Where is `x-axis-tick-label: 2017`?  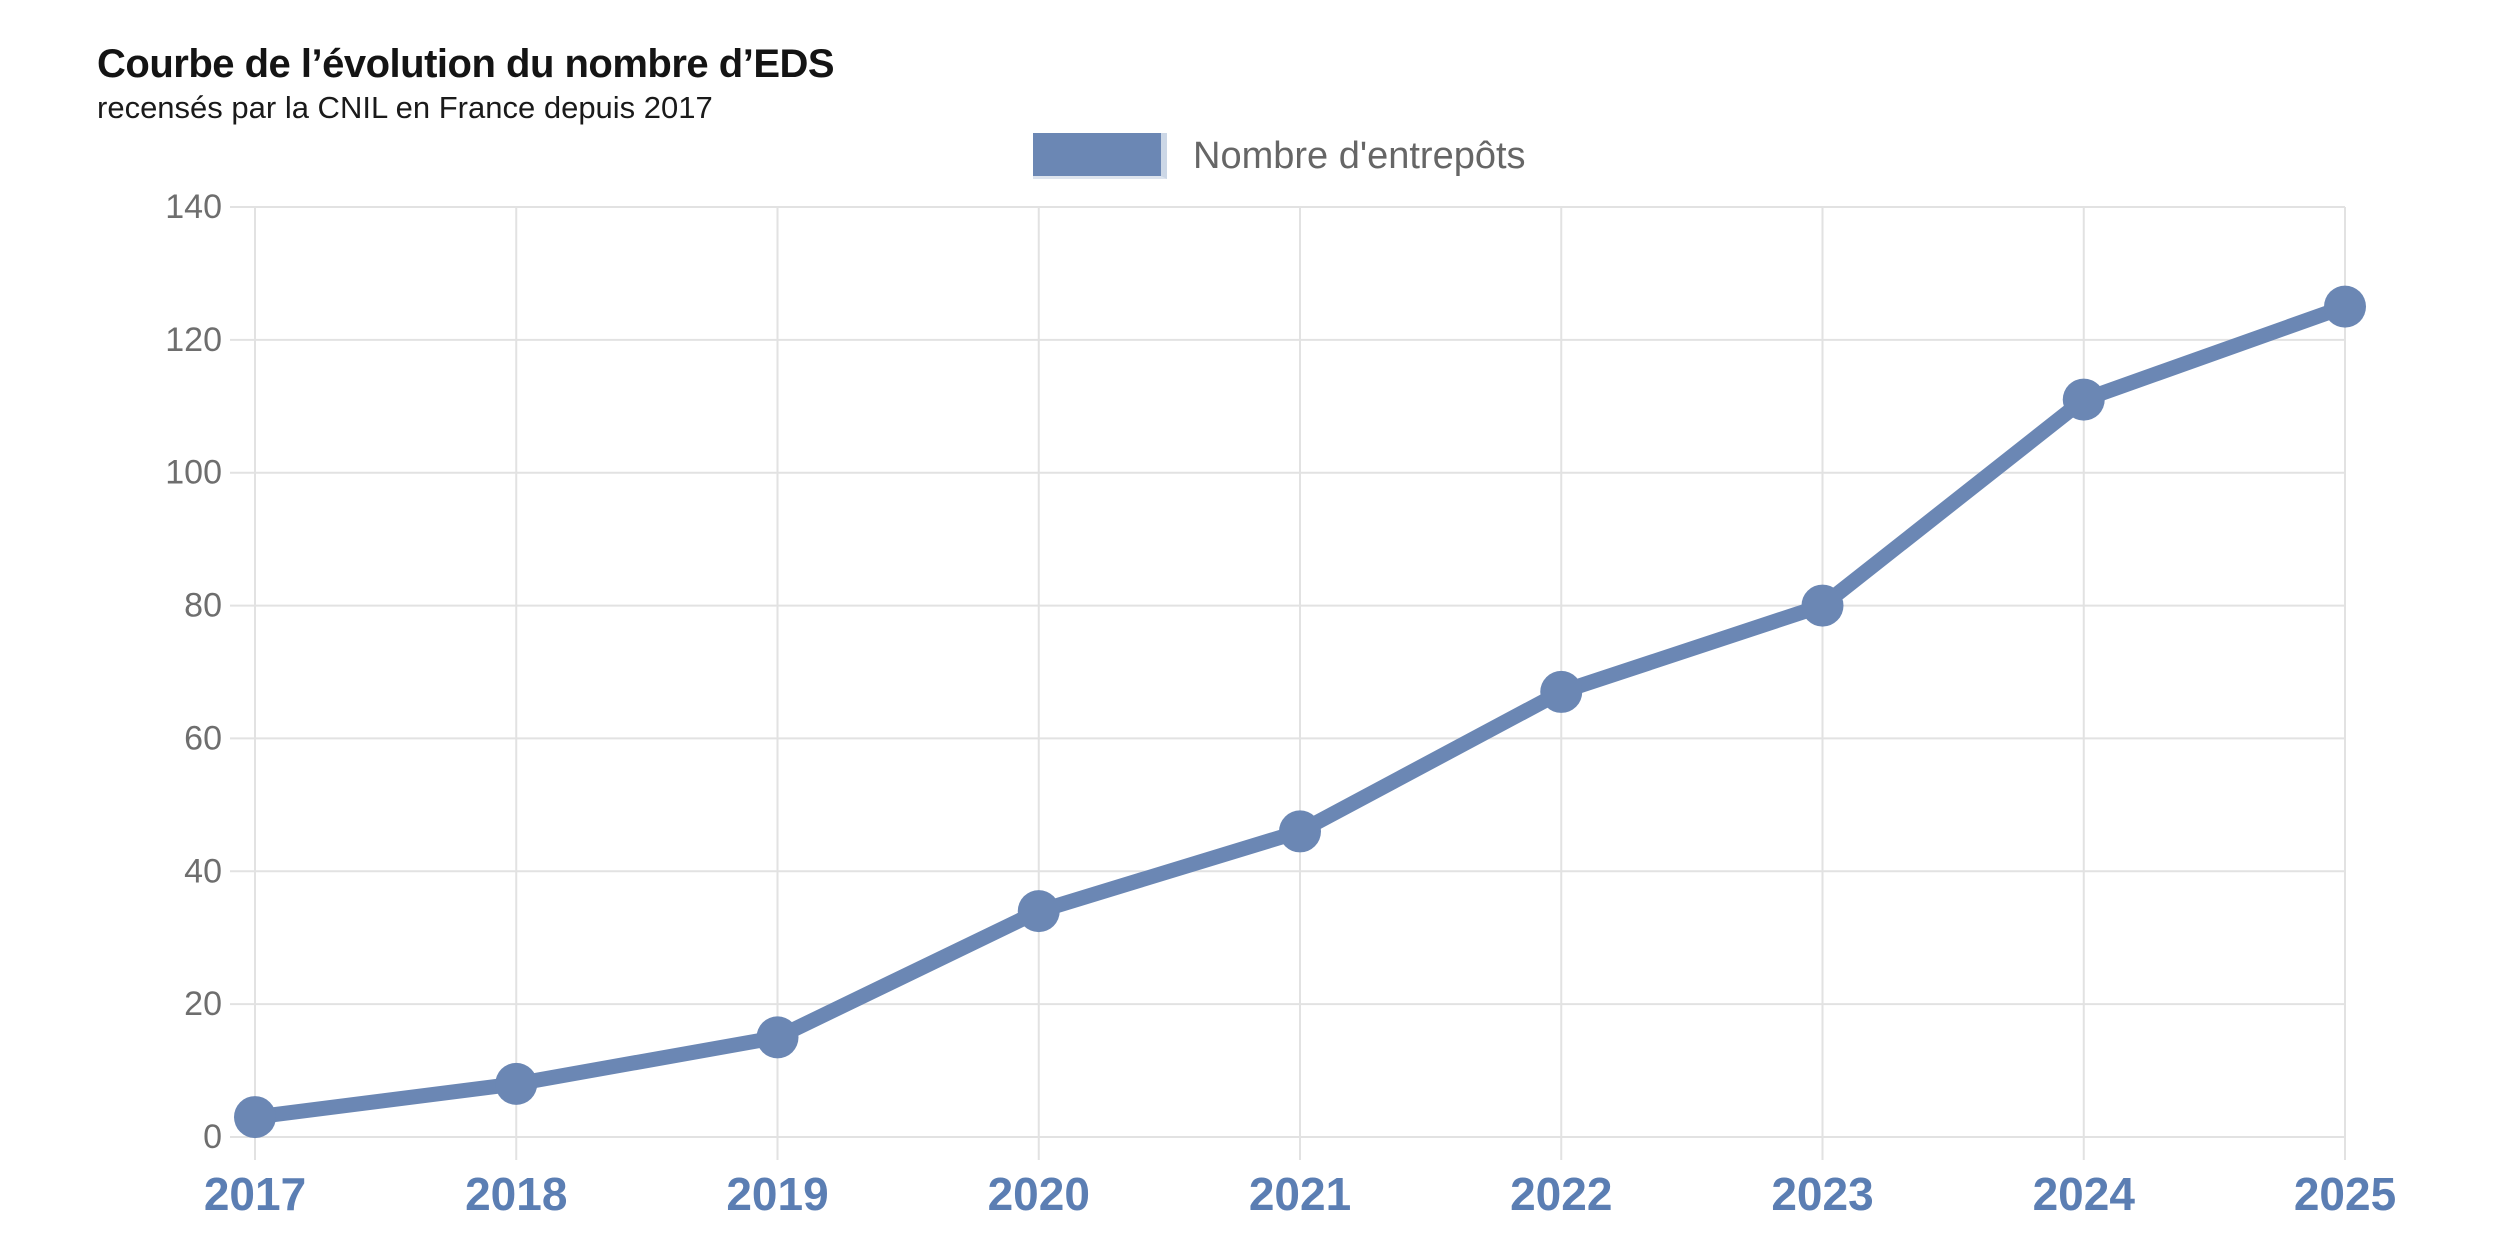 x-axis-tick-label: 2017 is located at coordinates (255, 1194).